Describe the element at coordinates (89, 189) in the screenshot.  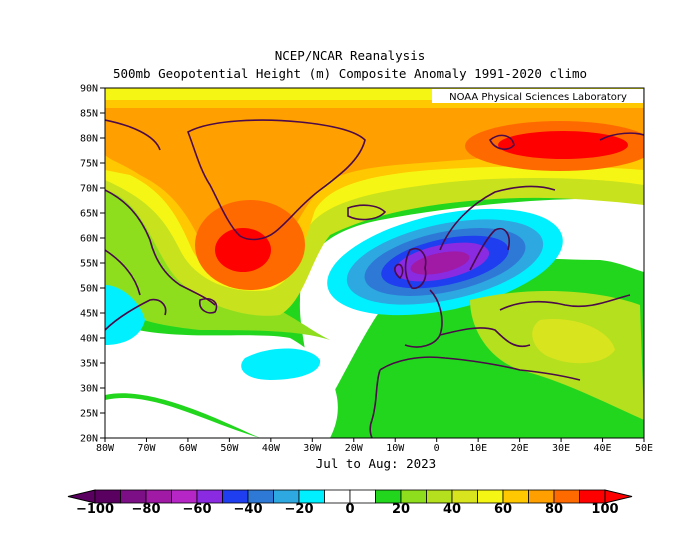
I see `lat-tick-label: 70N` at that location.